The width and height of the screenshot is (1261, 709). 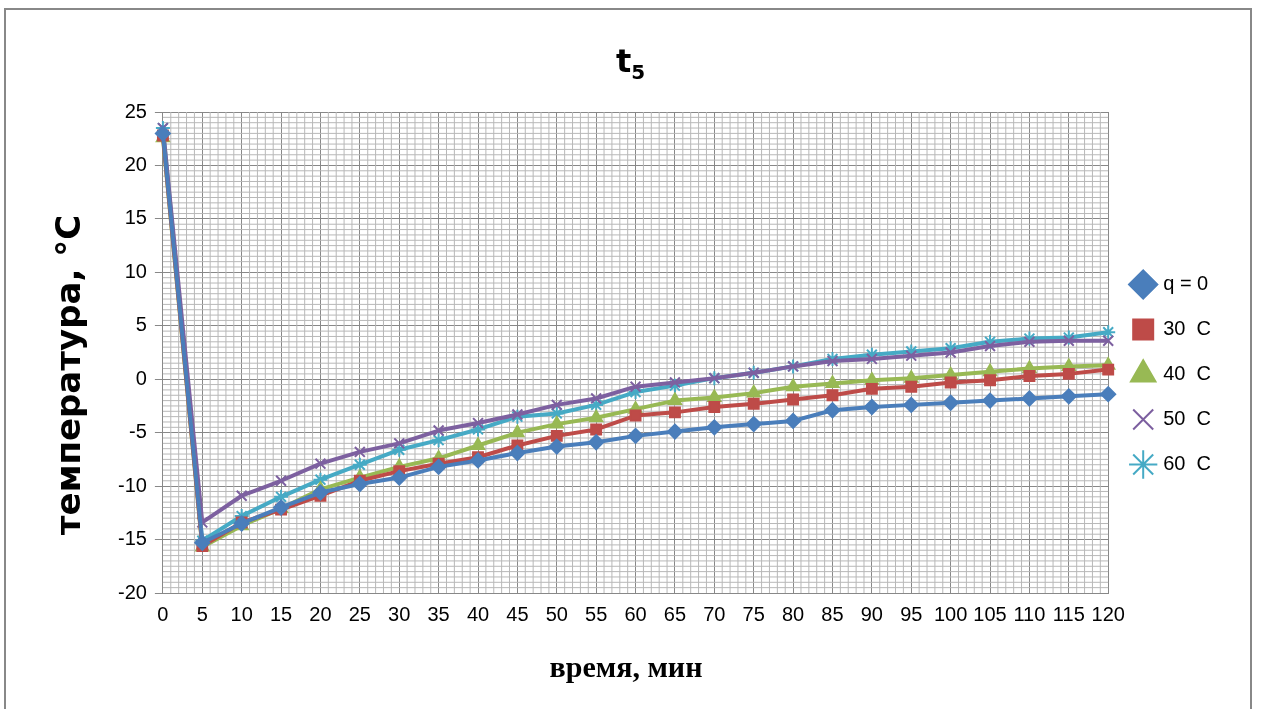 I want to click on x-tick-label: 45, so click(x=517, y=613).